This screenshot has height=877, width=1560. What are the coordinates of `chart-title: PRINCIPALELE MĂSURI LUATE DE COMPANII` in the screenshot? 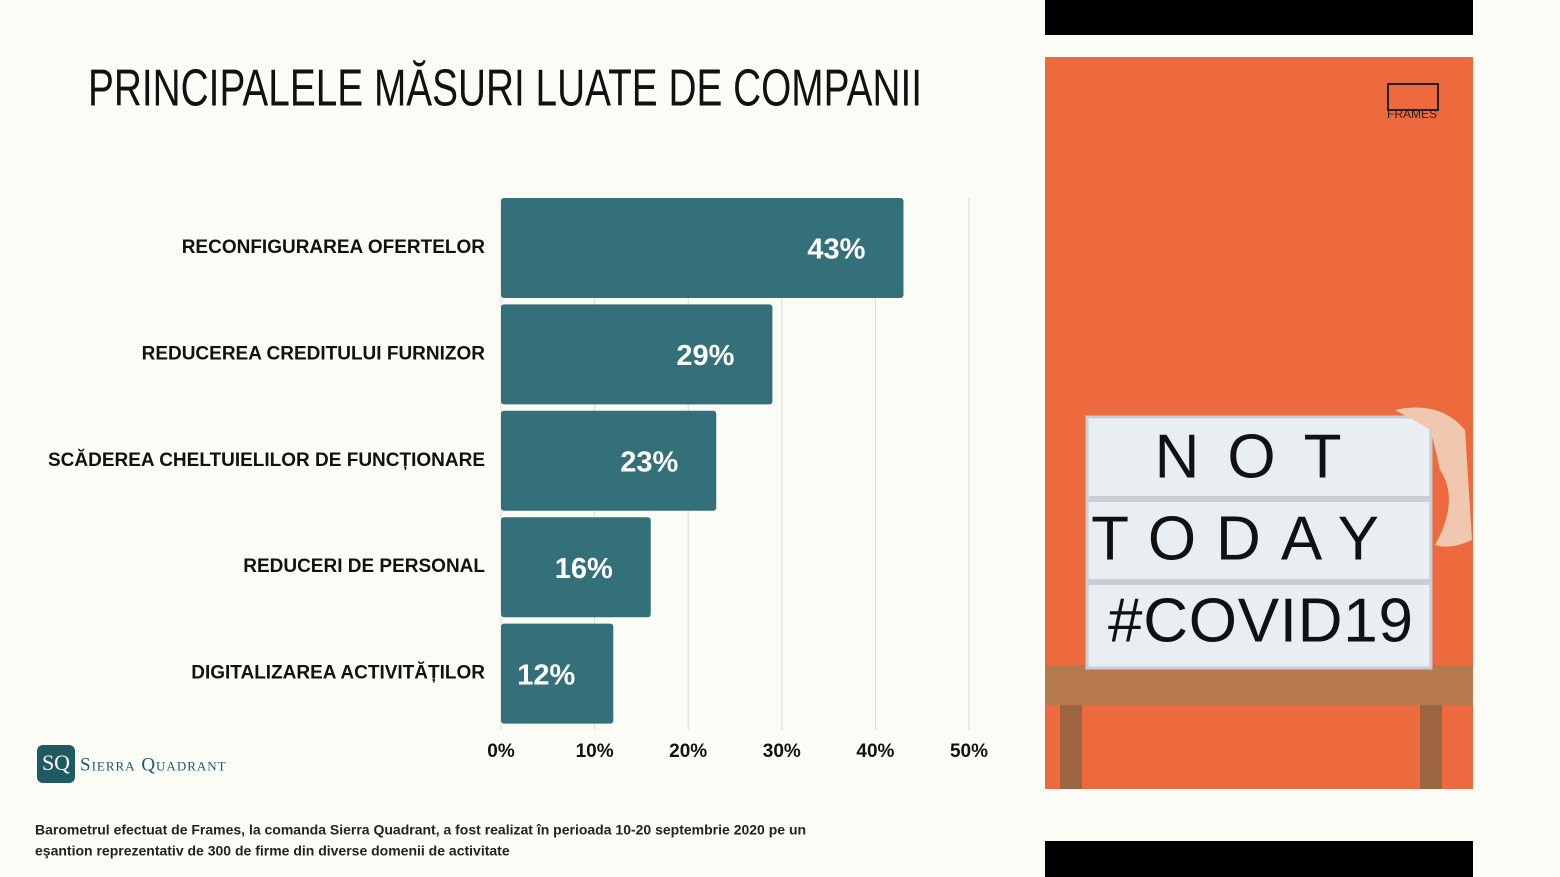 It's located at (505, 89).